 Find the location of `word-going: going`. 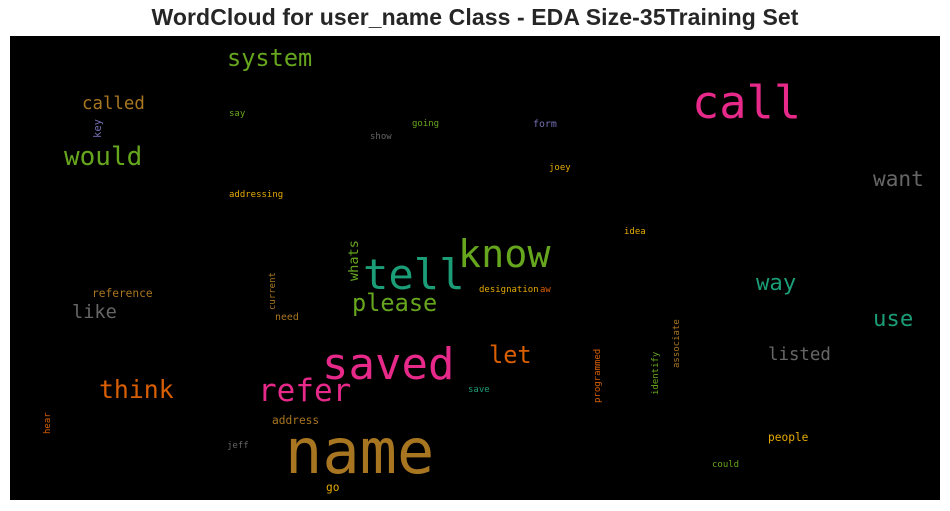

word-going: going is located at coordinates (425, 124).